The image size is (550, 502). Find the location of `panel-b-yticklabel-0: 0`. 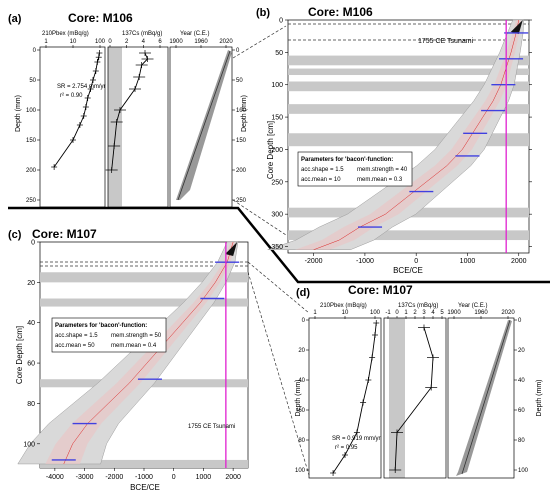

panel-b-yticklabel-0: 0 is located at coordinates (281, 21).